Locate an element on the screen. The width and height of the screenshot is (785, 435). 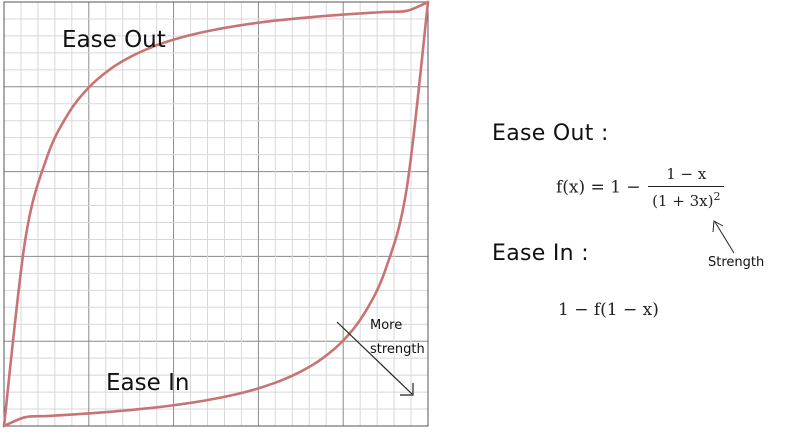
more-strength-arrow is located at coordinates (374, 358).